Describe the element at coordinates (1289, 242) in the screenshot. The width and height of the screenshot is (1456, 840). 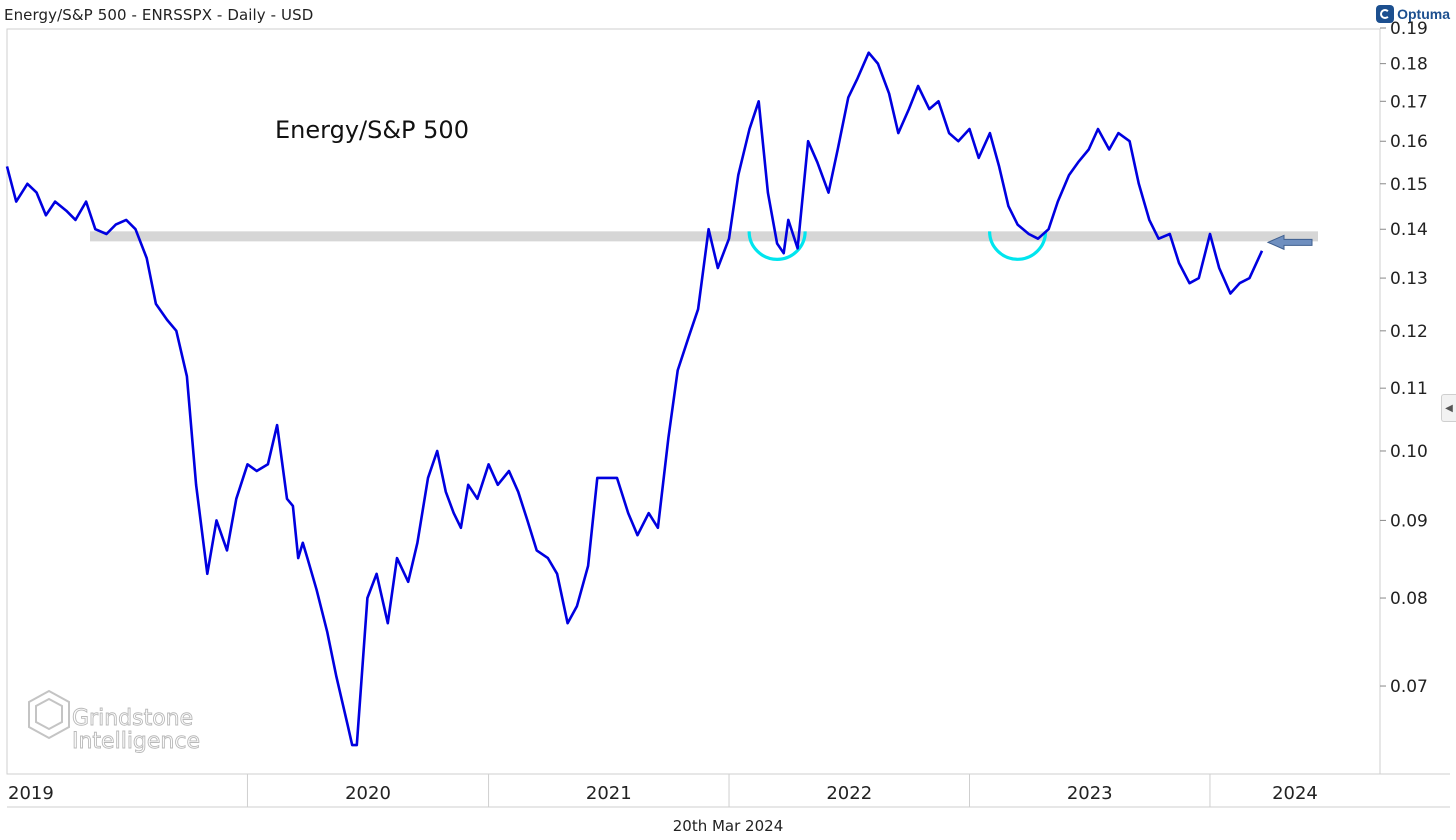
I see `level-arrow-icon` at that location.